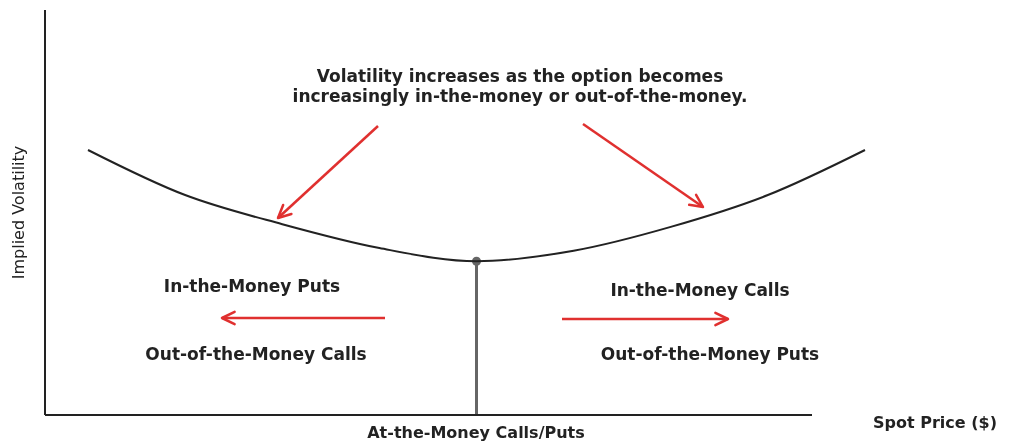 The width and height of the screenshot is (1011, 442). What do you see at coordinates (256, 354) in the screenshot?
I see `annotation: Out-of-the-Money Calls` at bounding box center [256, 354].